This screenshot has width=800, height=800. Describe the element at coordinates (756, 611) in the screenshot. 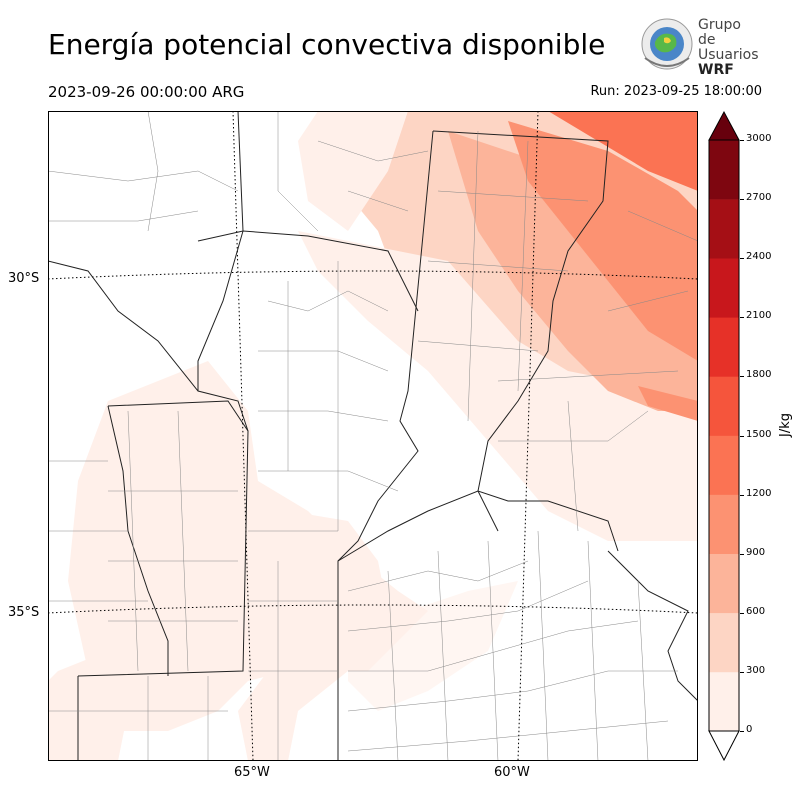

I see `colorbar-tick-label: 600` at that location.